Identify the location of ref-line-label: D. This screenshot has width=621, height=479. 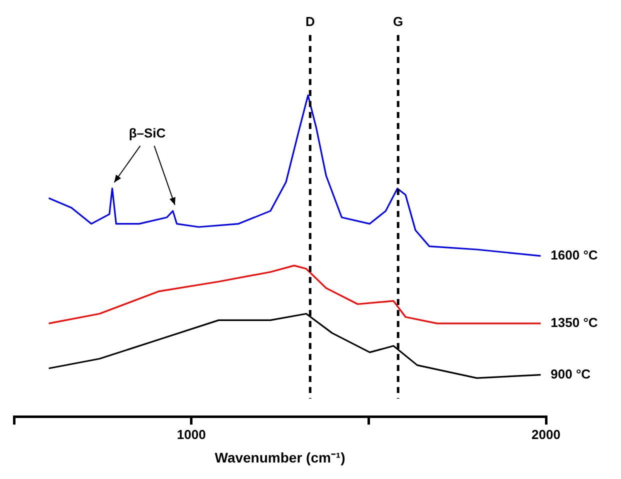
(310, 22).